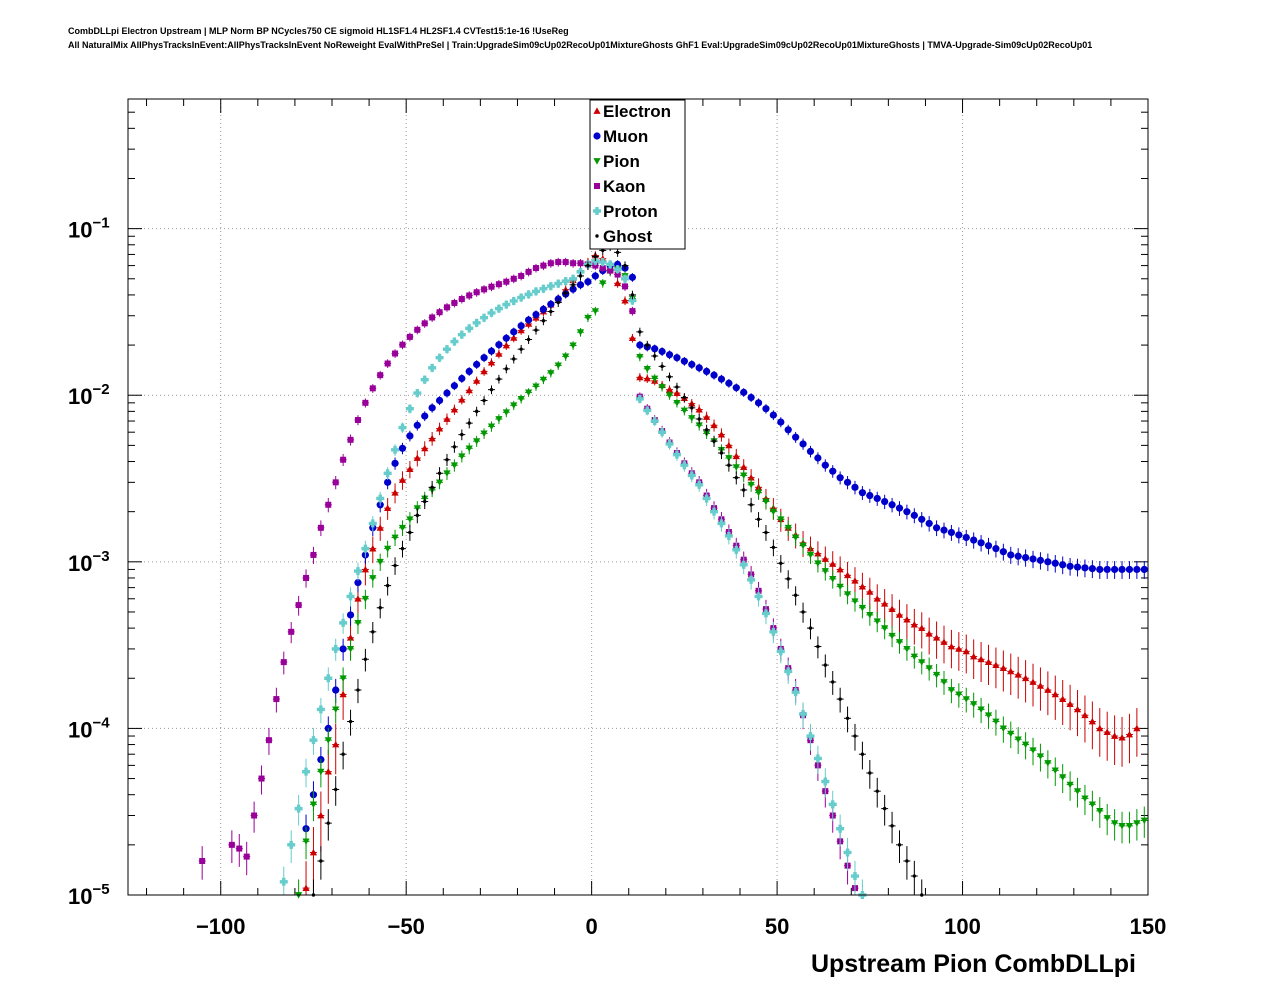 This screenshot has width=1276, height=996. Describe the element at coordinates (597, 186) in the screenshot. I see `legend-marker-kaon` at that location.